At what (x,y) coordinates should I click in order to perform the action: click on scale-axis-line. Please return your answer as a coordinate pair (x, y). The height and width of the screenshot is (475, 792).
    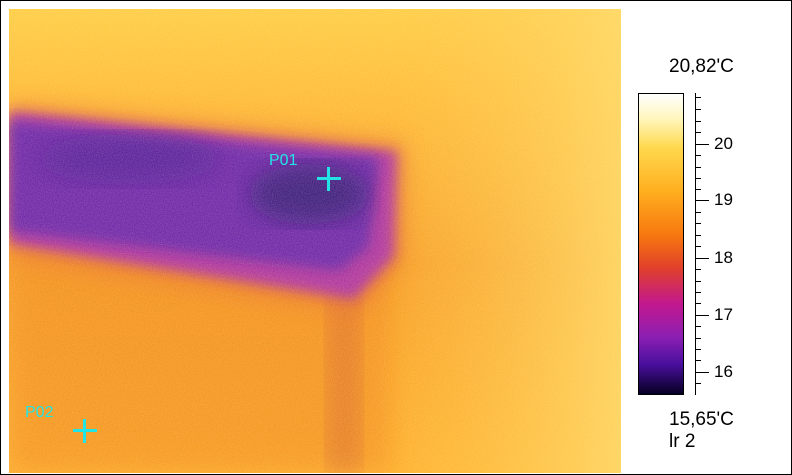
    Looking at the image, I should click on (695, 244).